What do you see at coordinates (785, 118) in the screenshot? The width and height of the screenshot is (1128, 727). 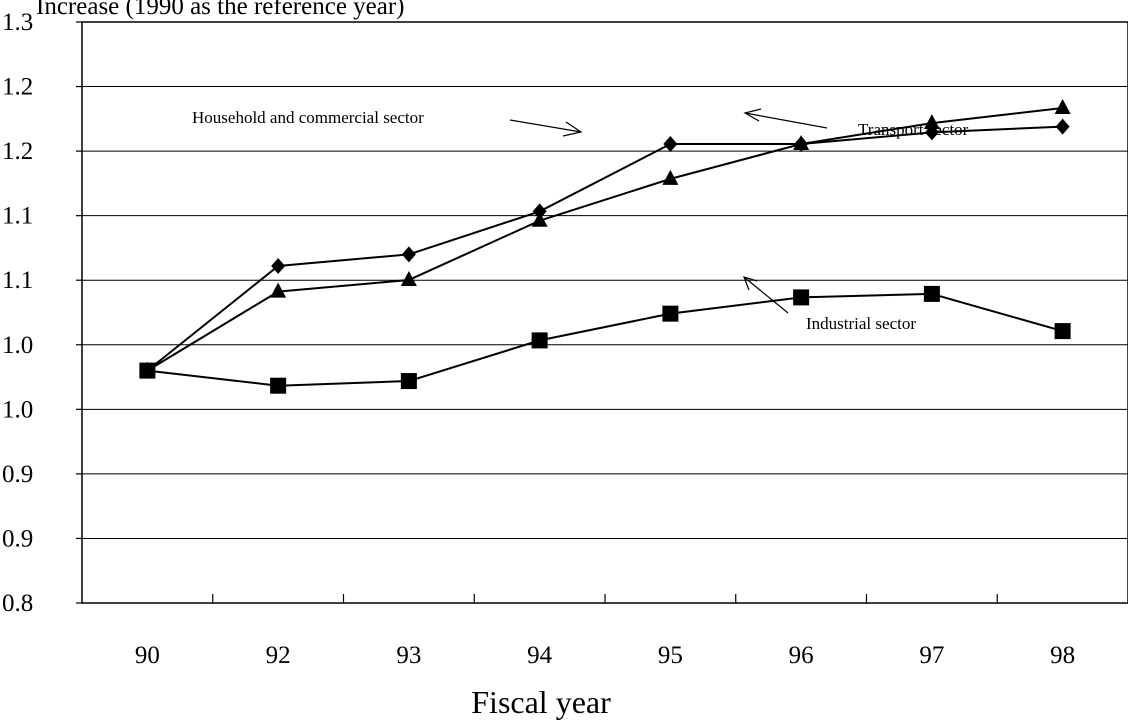 I see `transport-arrow` at bounding box center [785, 118].